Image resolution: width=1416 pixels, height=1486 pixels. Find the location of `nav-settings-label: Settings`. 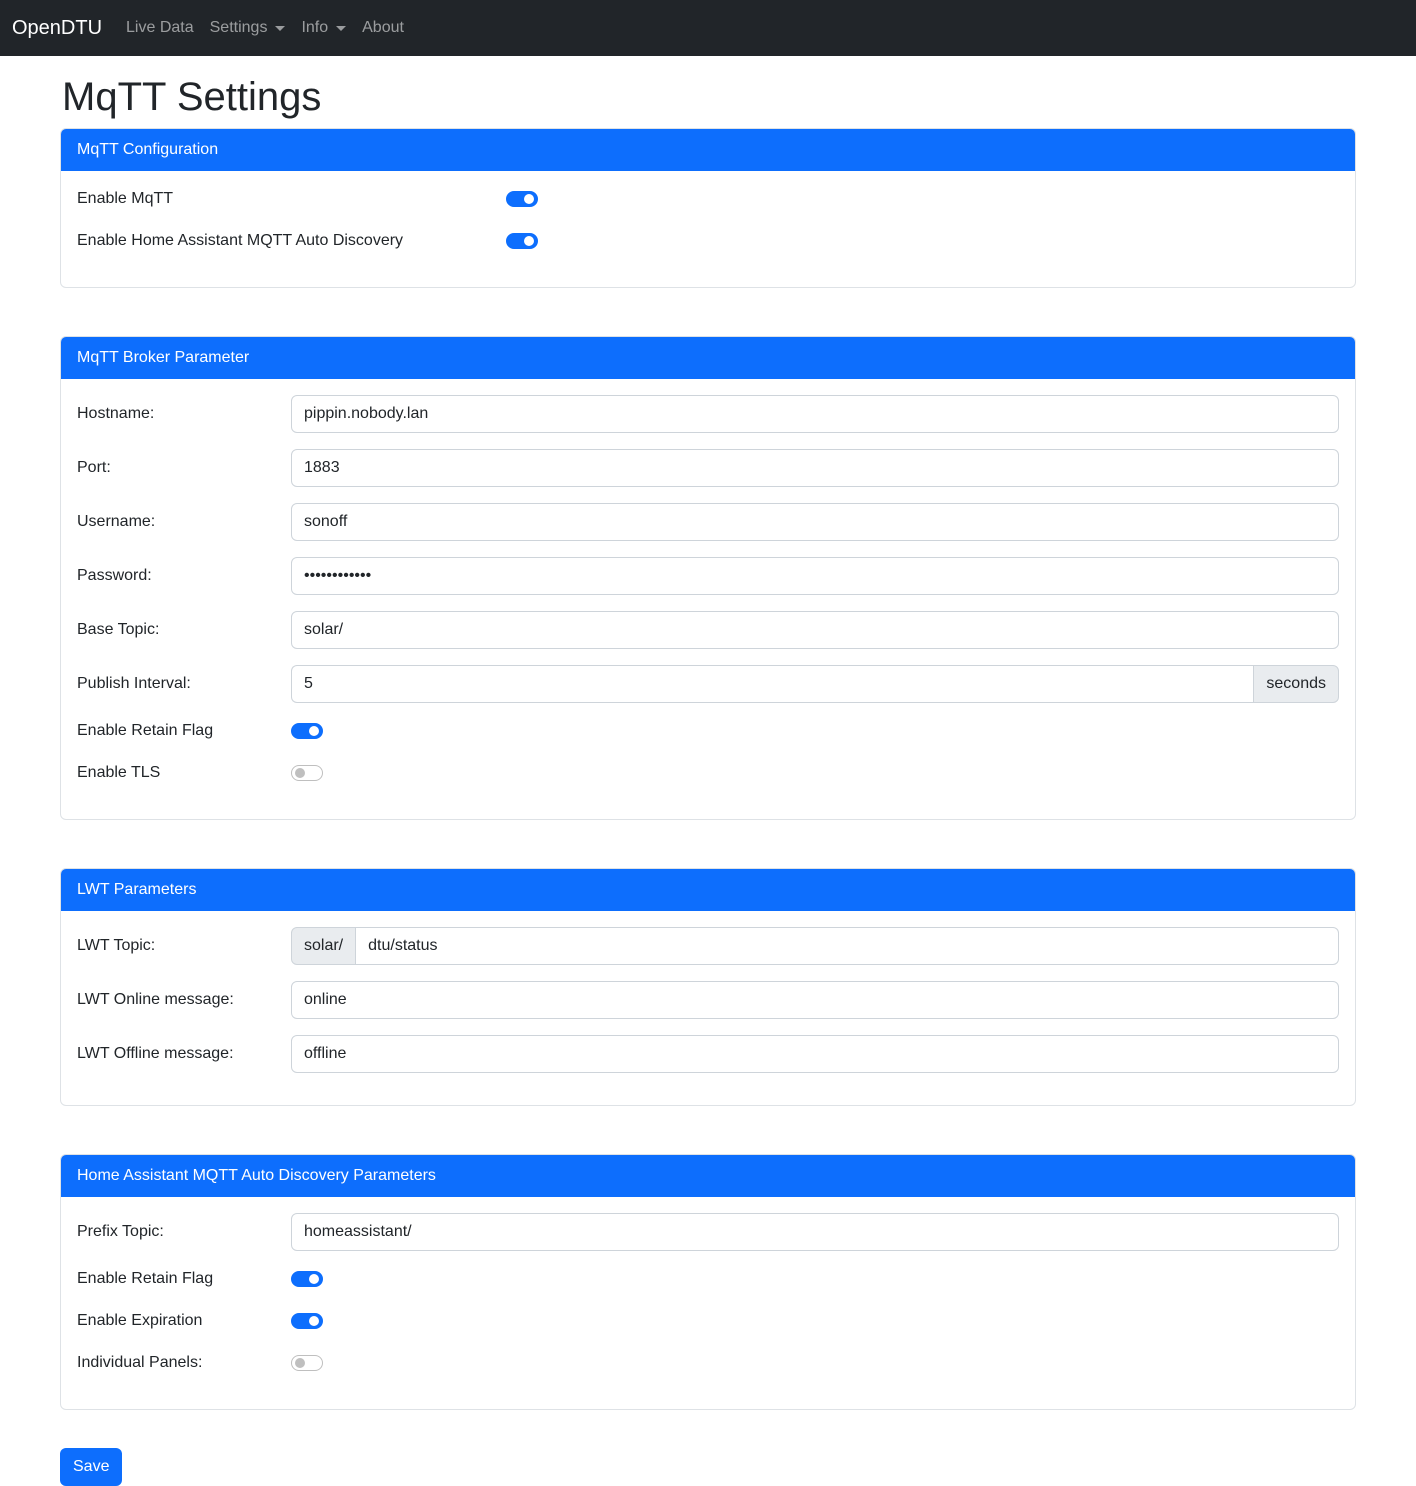

nav-settings-label: Settings is located at coordinates (238, 27).